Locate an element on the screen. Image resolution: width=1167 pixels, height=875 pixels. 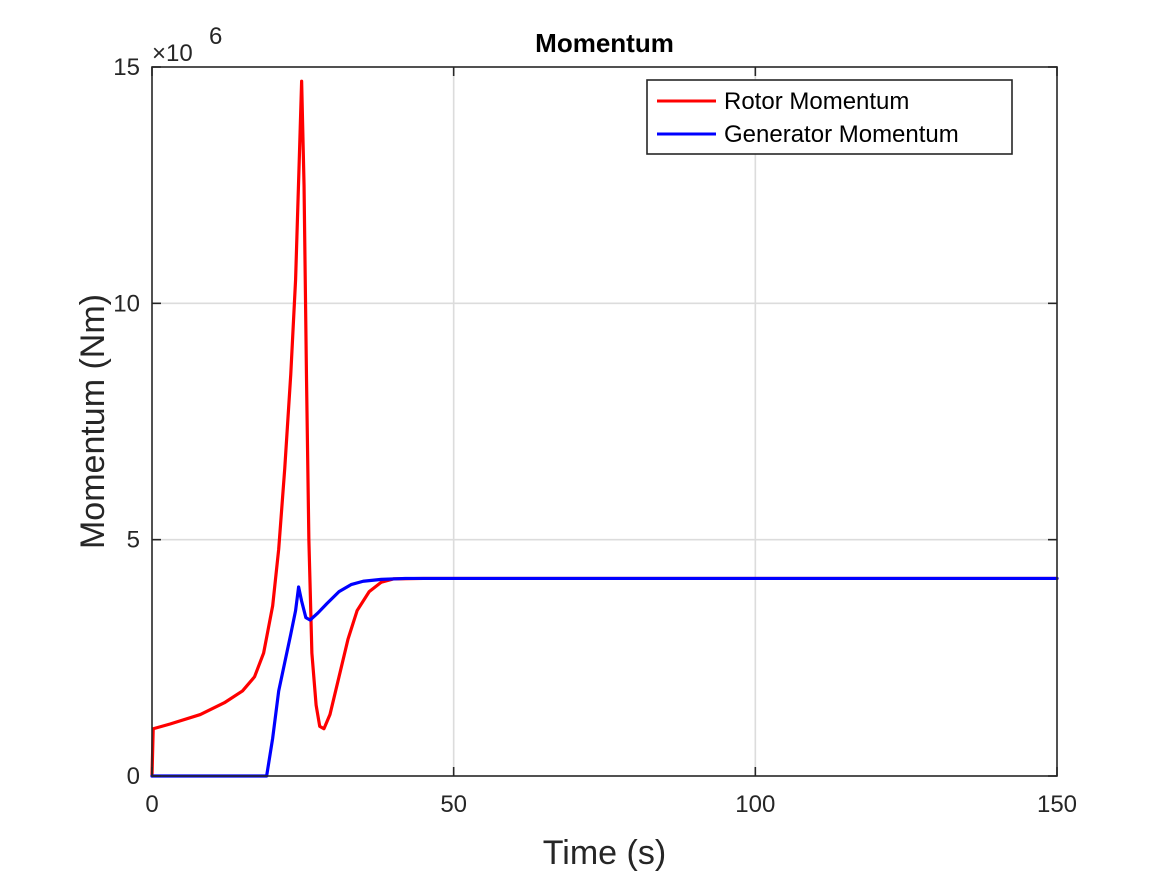
legend-box is located at coordinates (829, 117).